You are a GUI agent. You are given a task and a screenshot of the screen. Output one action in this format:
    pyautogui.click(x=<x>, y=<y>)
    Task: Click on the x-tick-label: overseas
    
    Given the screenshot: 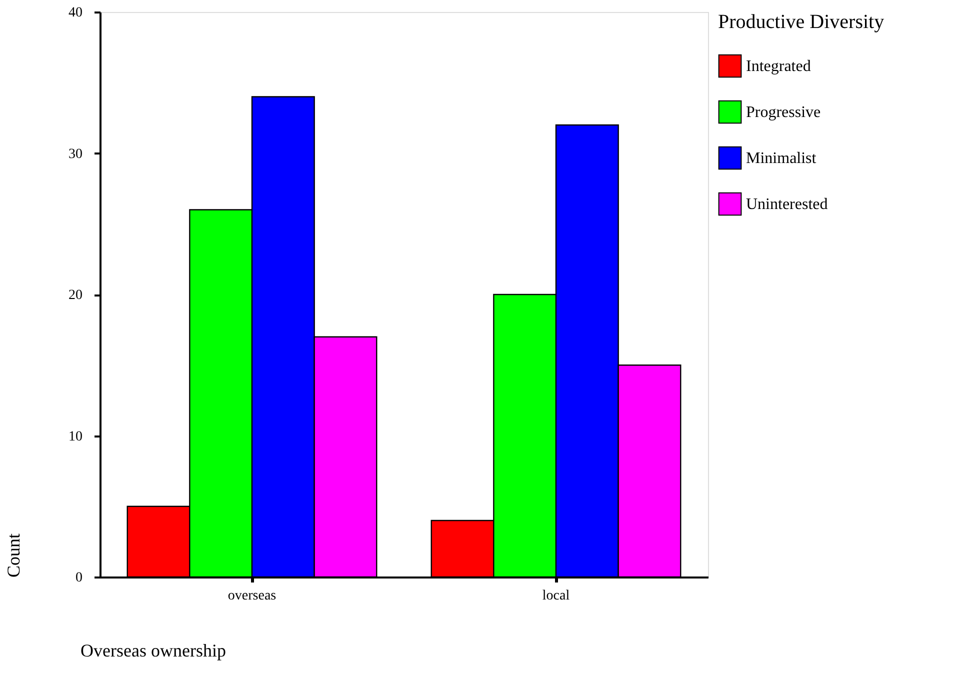 What is the action you would take?
    pyautogui.click(x=252, y=596)
    